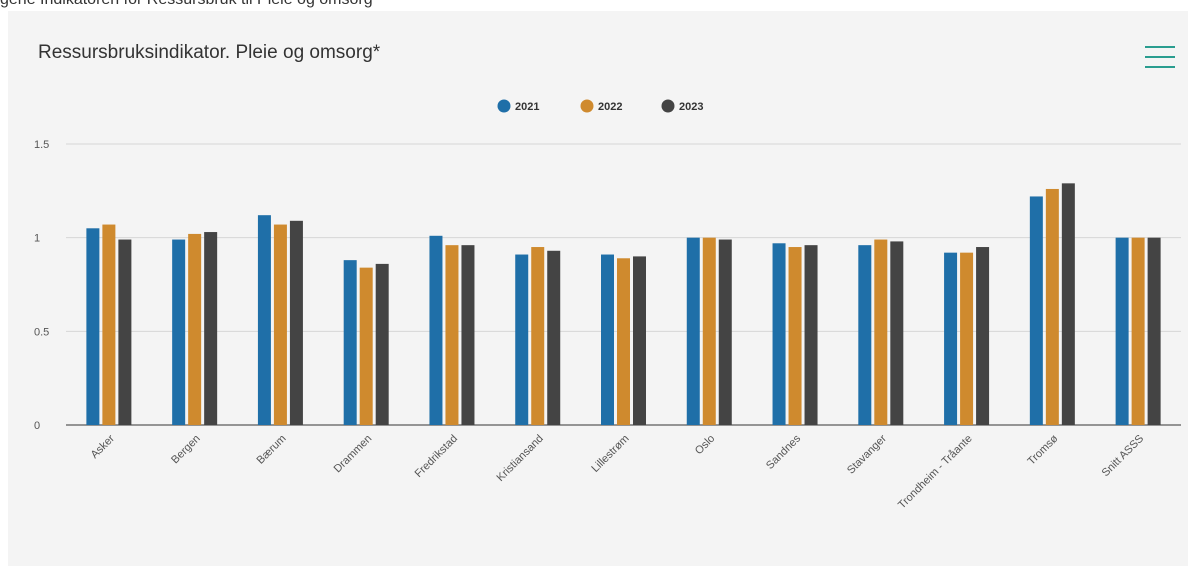 The width and height of the screenshot is (1195, 566). I want to click on x-tick-label: Fredrikstad, so click(436, 456).